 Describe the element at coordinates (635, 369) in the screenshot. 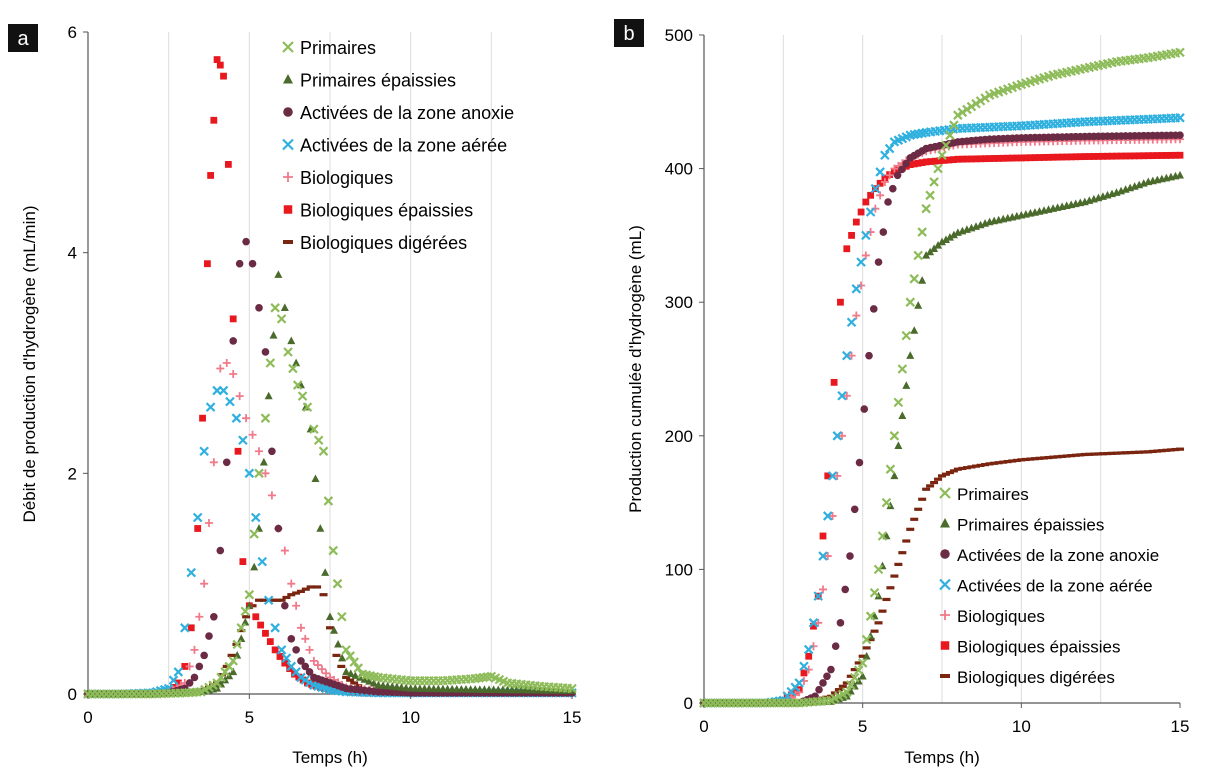

I see `y-axis-label: Production cumulée d'hydrogène (mL)` at that location.